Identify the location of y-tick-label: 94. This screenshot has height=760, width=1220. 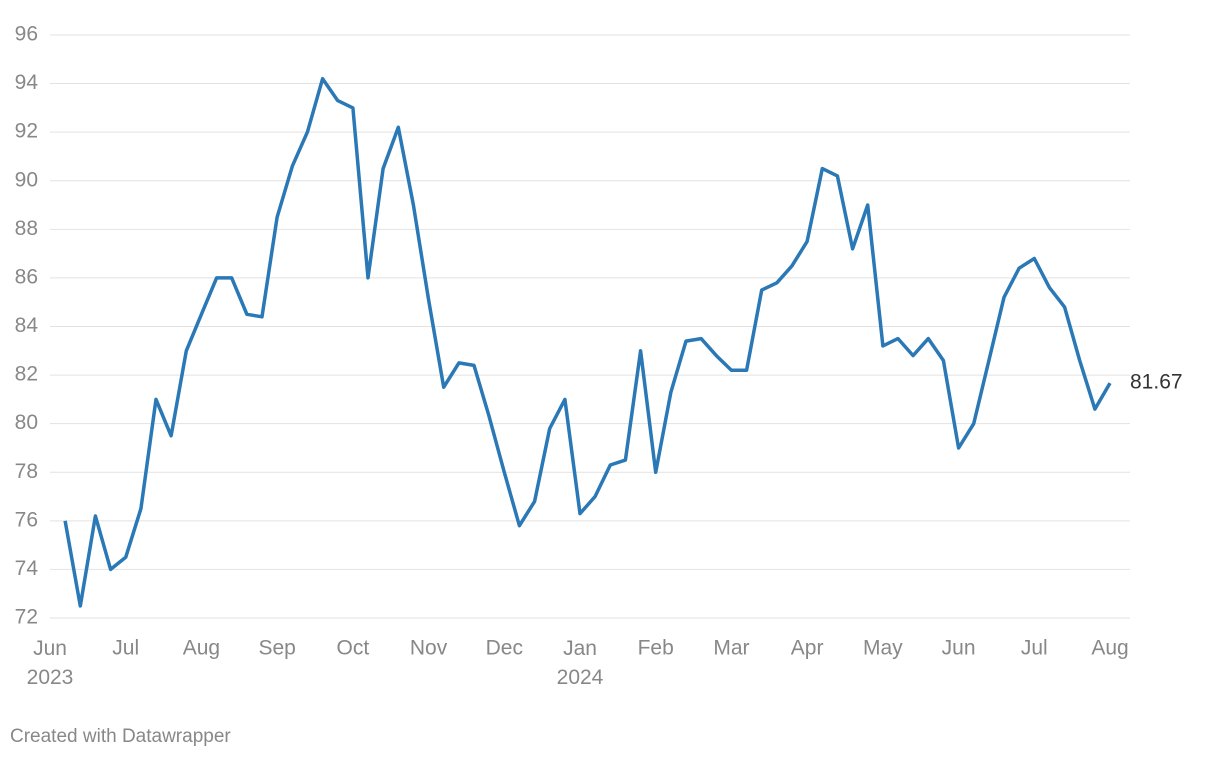
(27, 82).